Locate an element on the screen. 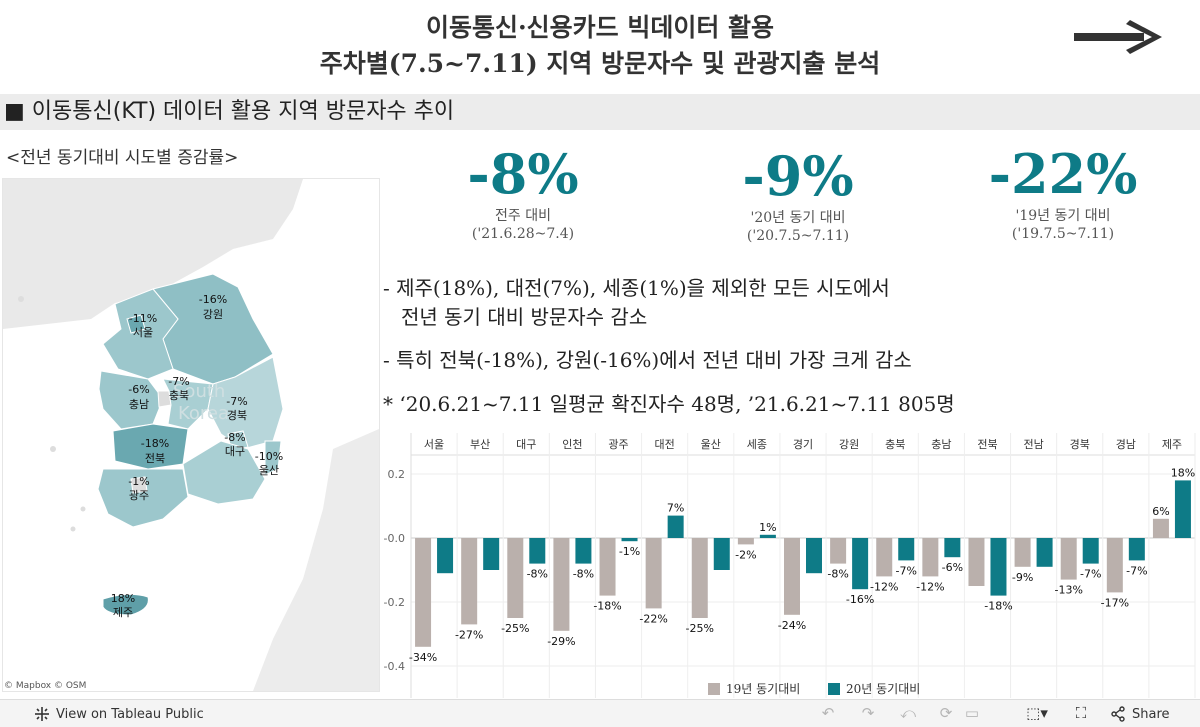  data-label: -7% is located at coordinates (1136, 570).